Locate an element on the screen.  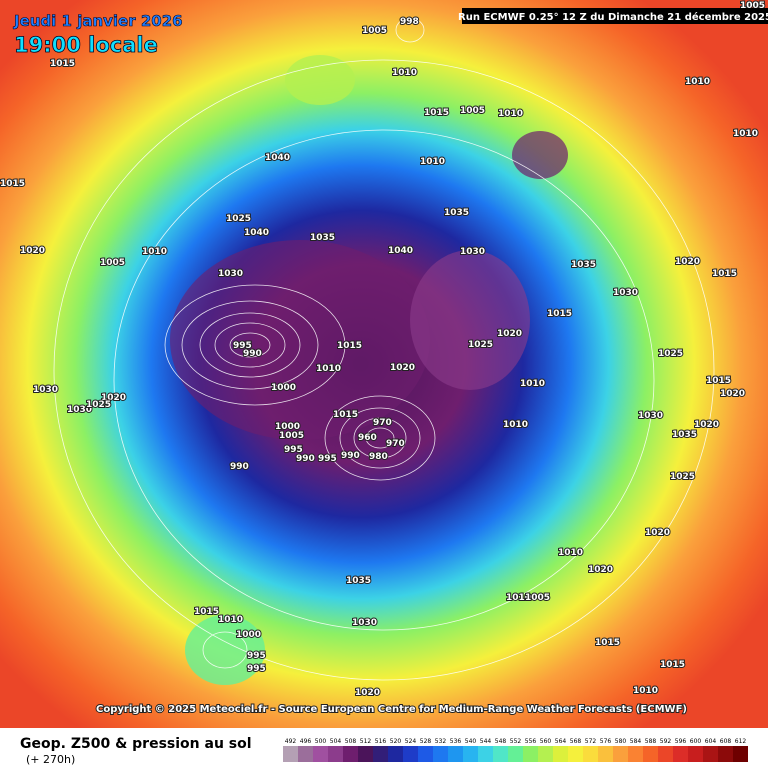
scale-label: 568 is located at coordinates (576, 741).